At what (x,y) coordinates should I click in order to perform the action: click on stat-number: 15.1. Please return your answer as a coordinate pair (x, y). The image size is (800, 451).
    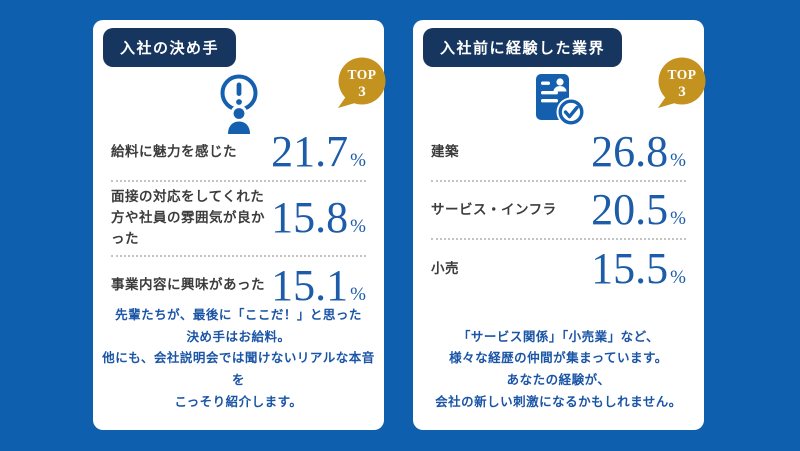
    Looking at the image, I should click on (310, 285).